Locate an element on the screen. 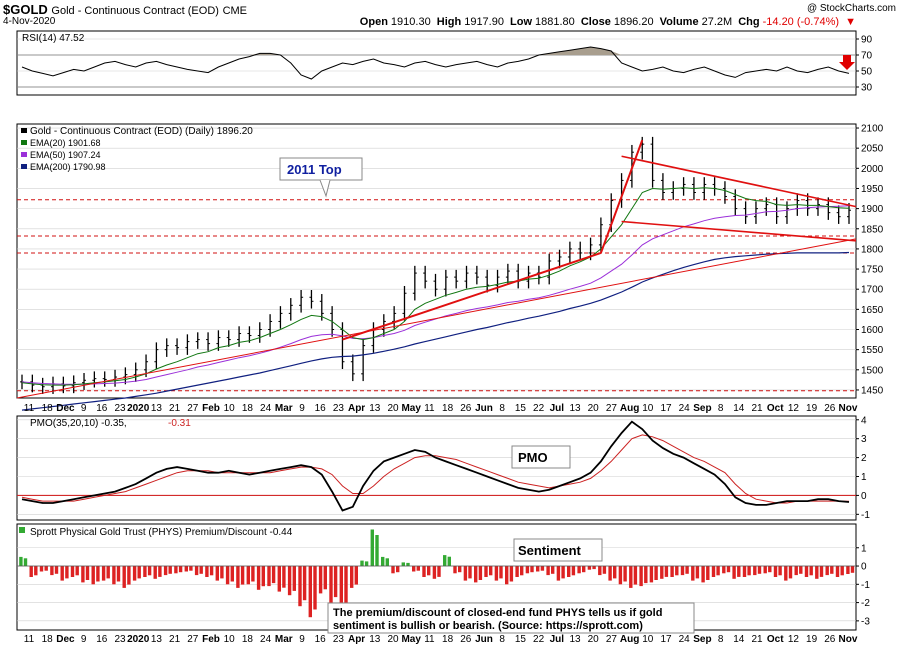  price-tick-label: 1950 is located at coordinates (872, 189).